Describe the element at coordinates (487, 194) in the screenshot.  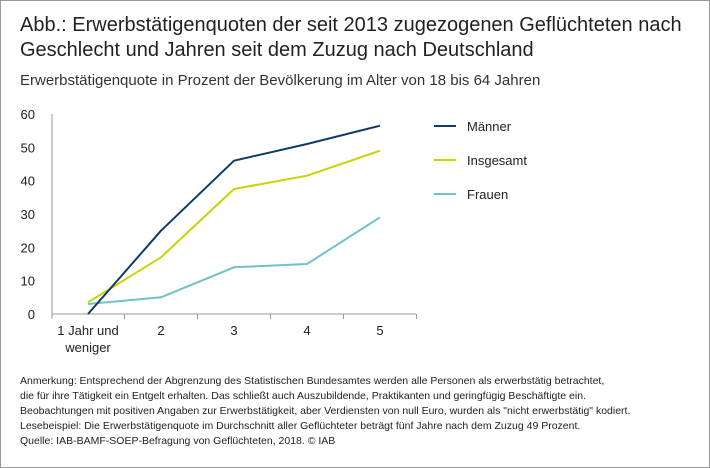
I see `legend-label-frauen: Frauen` at that location.